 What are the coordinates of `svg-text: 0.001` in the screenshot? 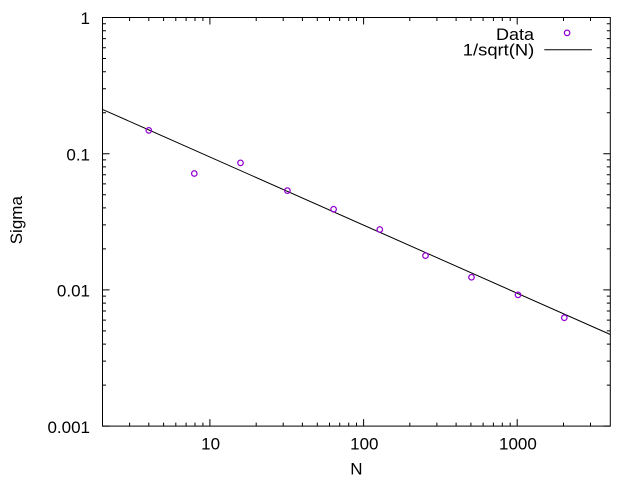 It's located at (68, 427).